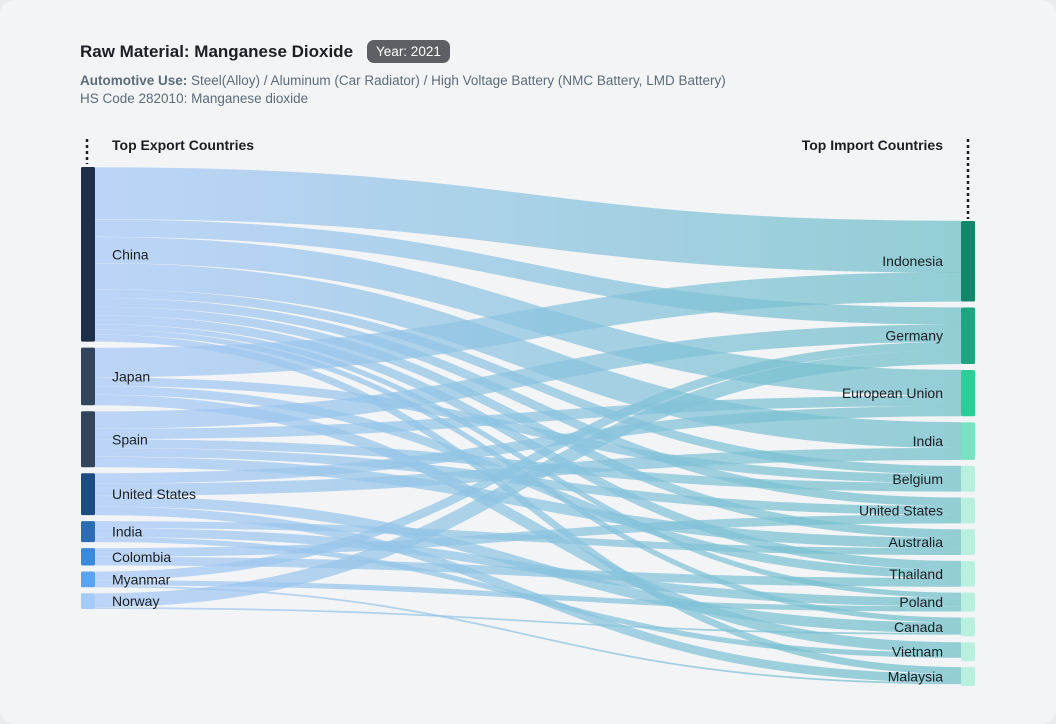  I want to click on right-heading: Top Import Countries, so click(872, 145).